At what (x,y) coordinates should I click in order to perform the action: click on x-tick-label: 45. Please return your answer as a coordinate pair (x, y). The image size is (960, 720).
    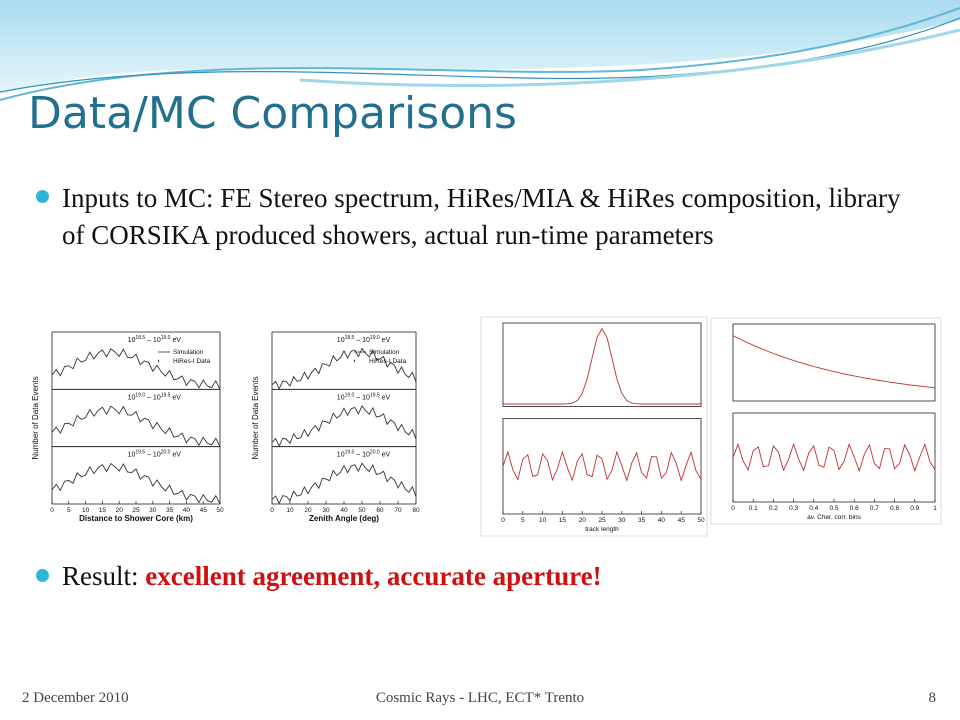
    Looking at the image, I should click on (204, 510).